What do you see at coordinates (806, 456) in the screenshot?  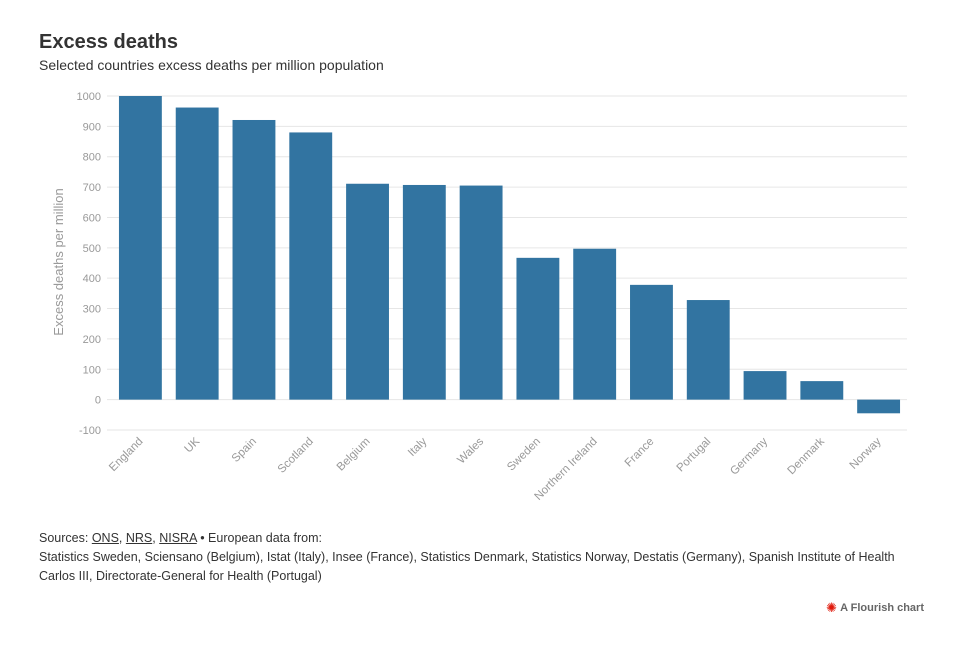 I see `x-tick-label: Denmark` at bounding box center [806, 456].